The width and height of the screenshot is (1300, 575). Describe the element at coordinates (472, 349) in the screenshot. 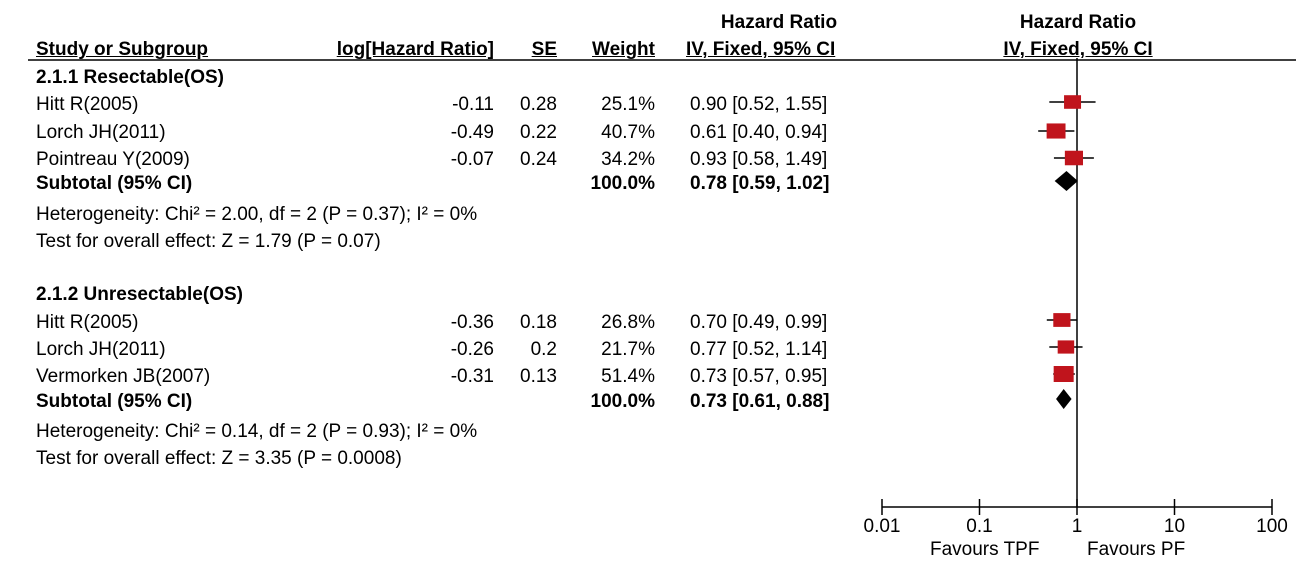

I see `study-loghr: -0.26` at that location.